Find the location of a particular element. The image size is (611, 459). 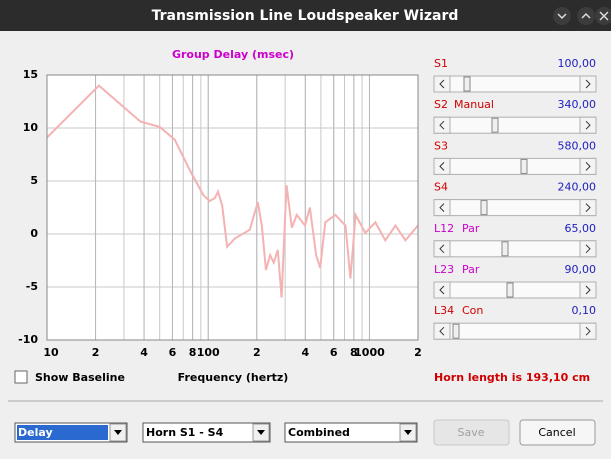

combo-text: Horn S1 - S4 is located at coordinates (185, 432).